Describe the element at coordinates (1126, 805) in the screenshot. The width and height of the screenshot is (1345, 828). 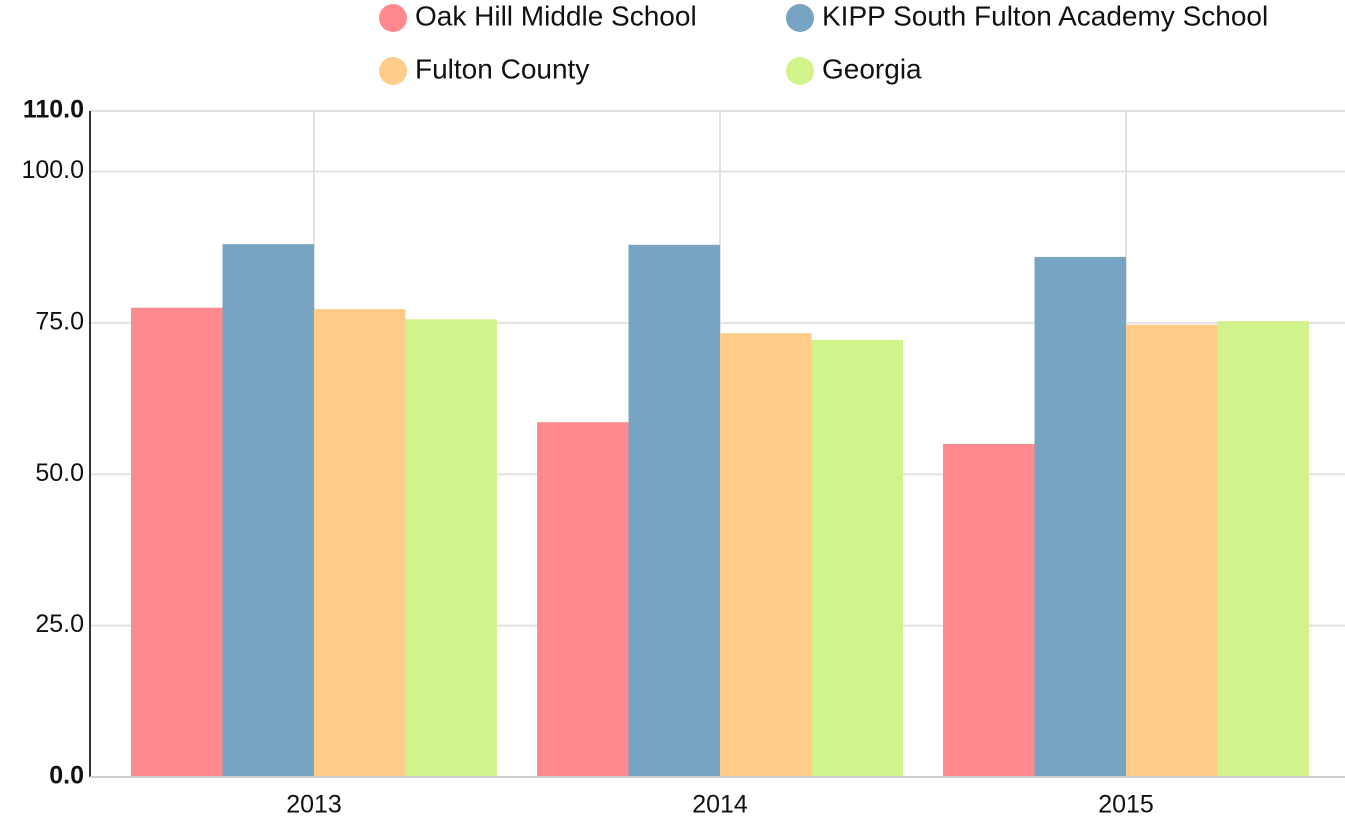
I see `x-tick-label: 2015` at that location.